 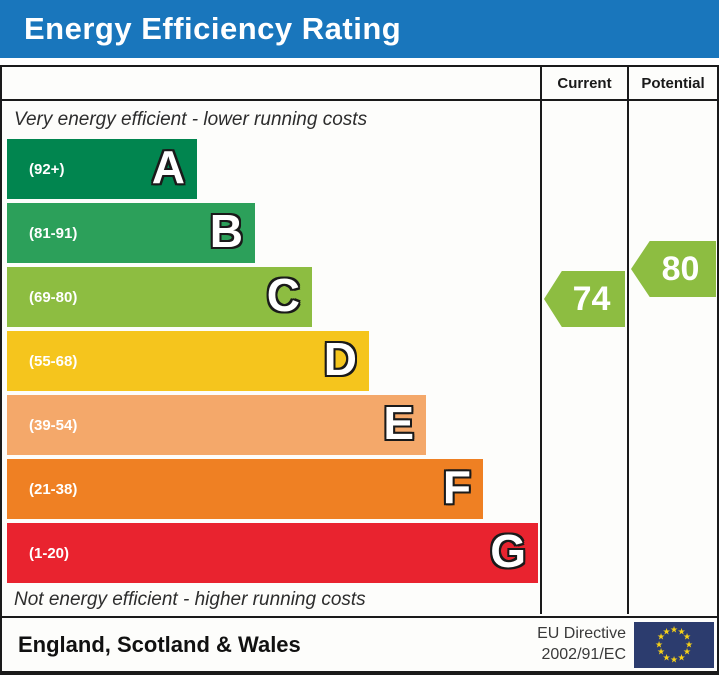 I want to click on band-b-letter: B, so click(x=226, y=231).